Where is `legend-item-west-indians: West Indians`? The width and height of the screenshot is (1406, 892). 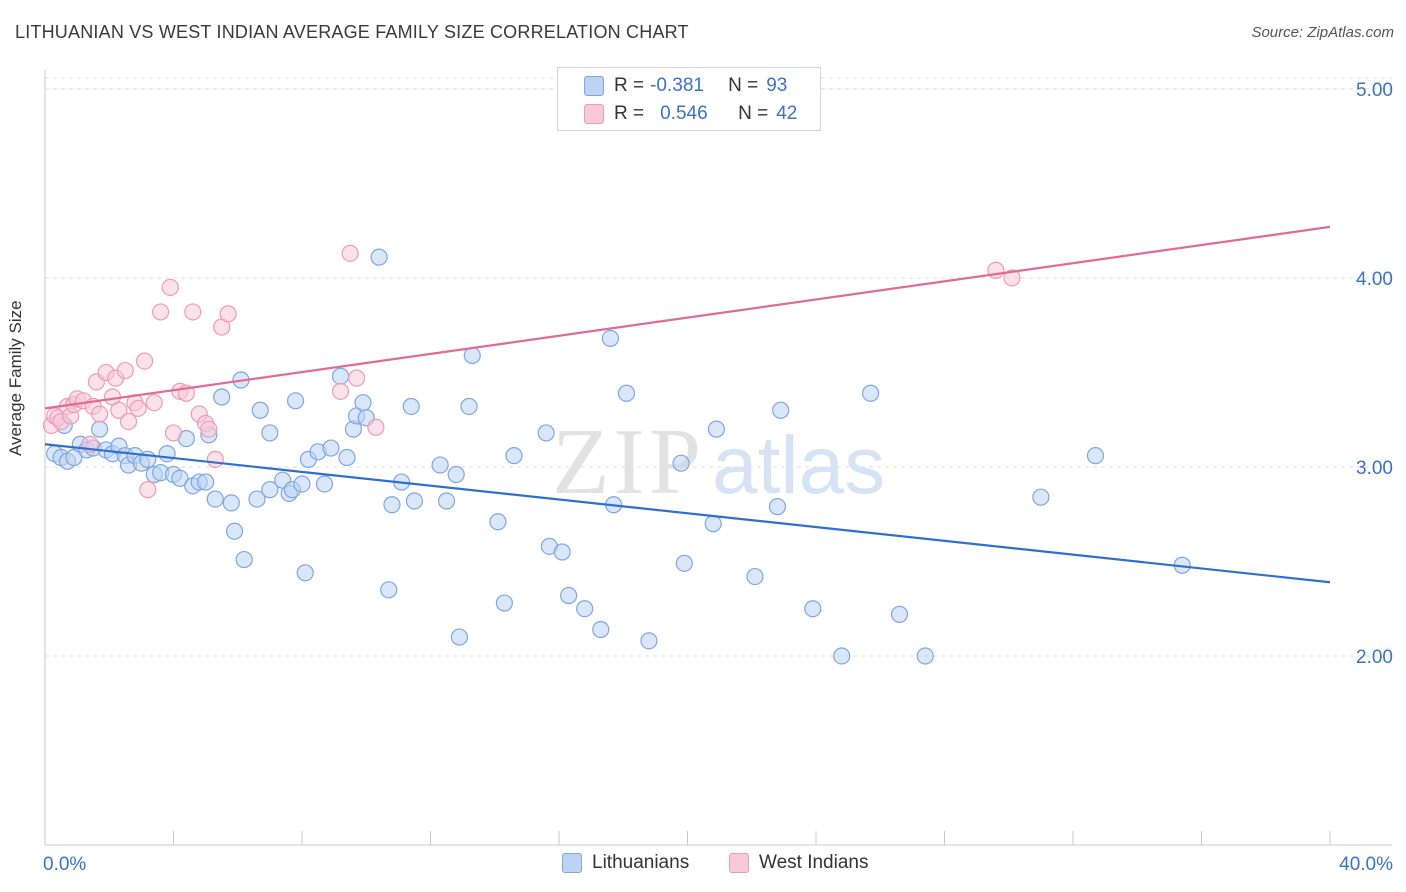
legend-item-west-indians: West Indians is located at coordinates (798, 863).